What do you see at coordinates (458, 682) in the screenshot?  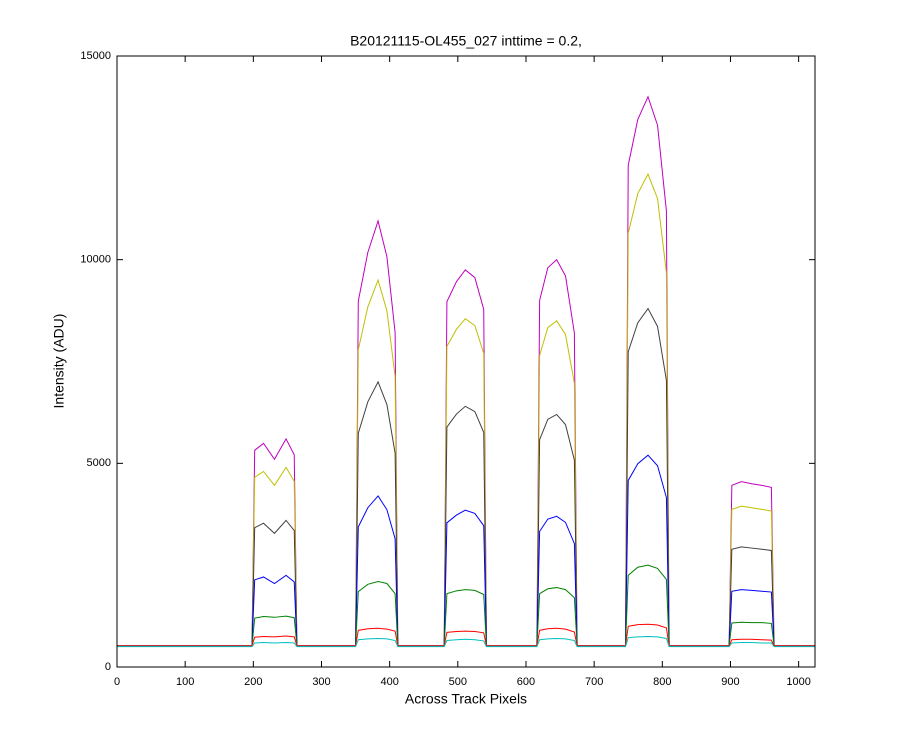 I see `x-tick-label: 500` at bounding box center [458, 682].